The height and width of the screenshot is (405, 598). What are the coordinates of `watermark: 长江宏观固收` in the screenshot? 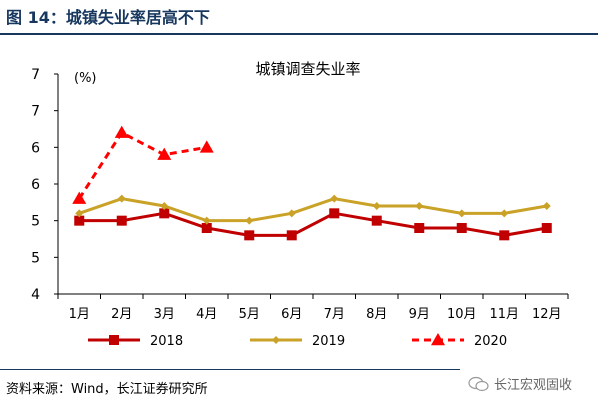 It's located at (520, 383).